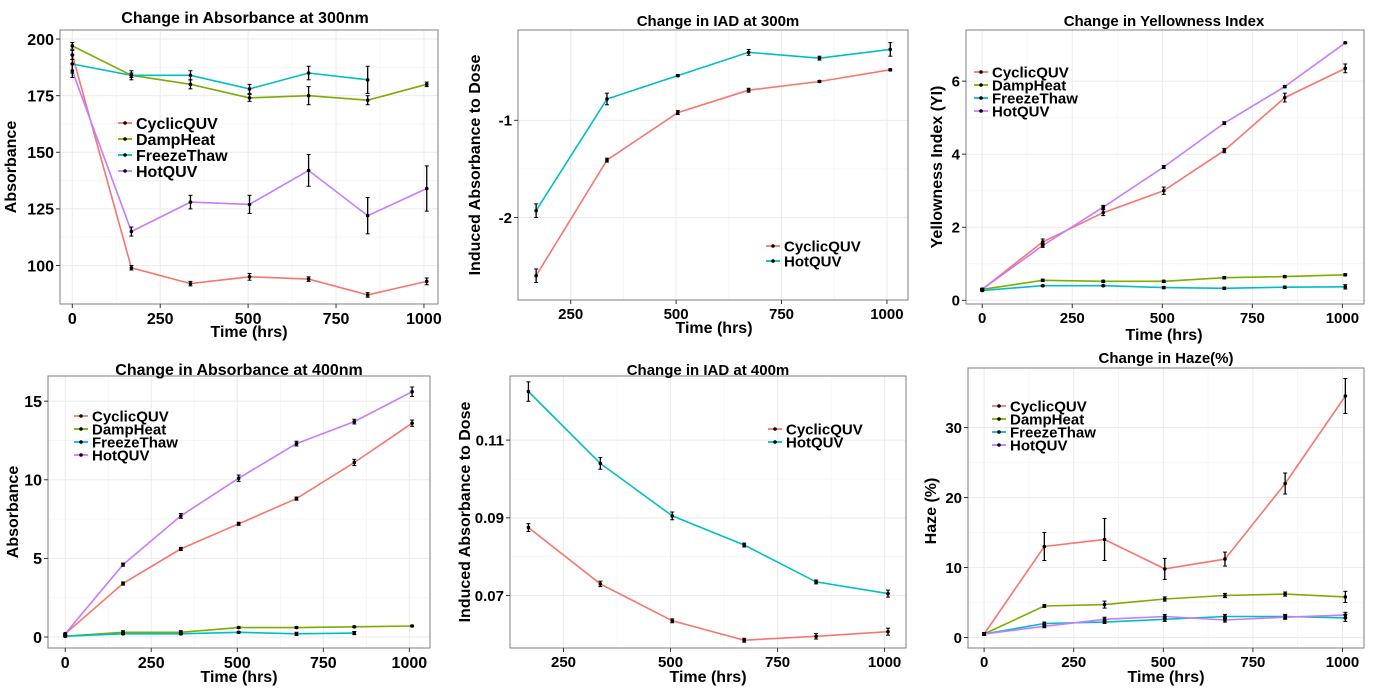 Image resolution: width=1378 pixels, height=688 pixels. Describe the element at coordinates (33, 481) in the screenshot. I see `y-tick-label: 10` at that location.